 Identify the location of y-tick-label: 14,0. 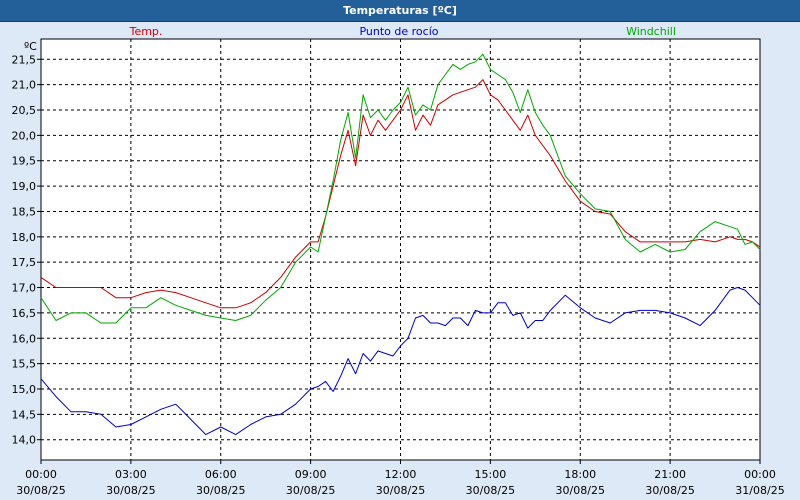
(24, 440).